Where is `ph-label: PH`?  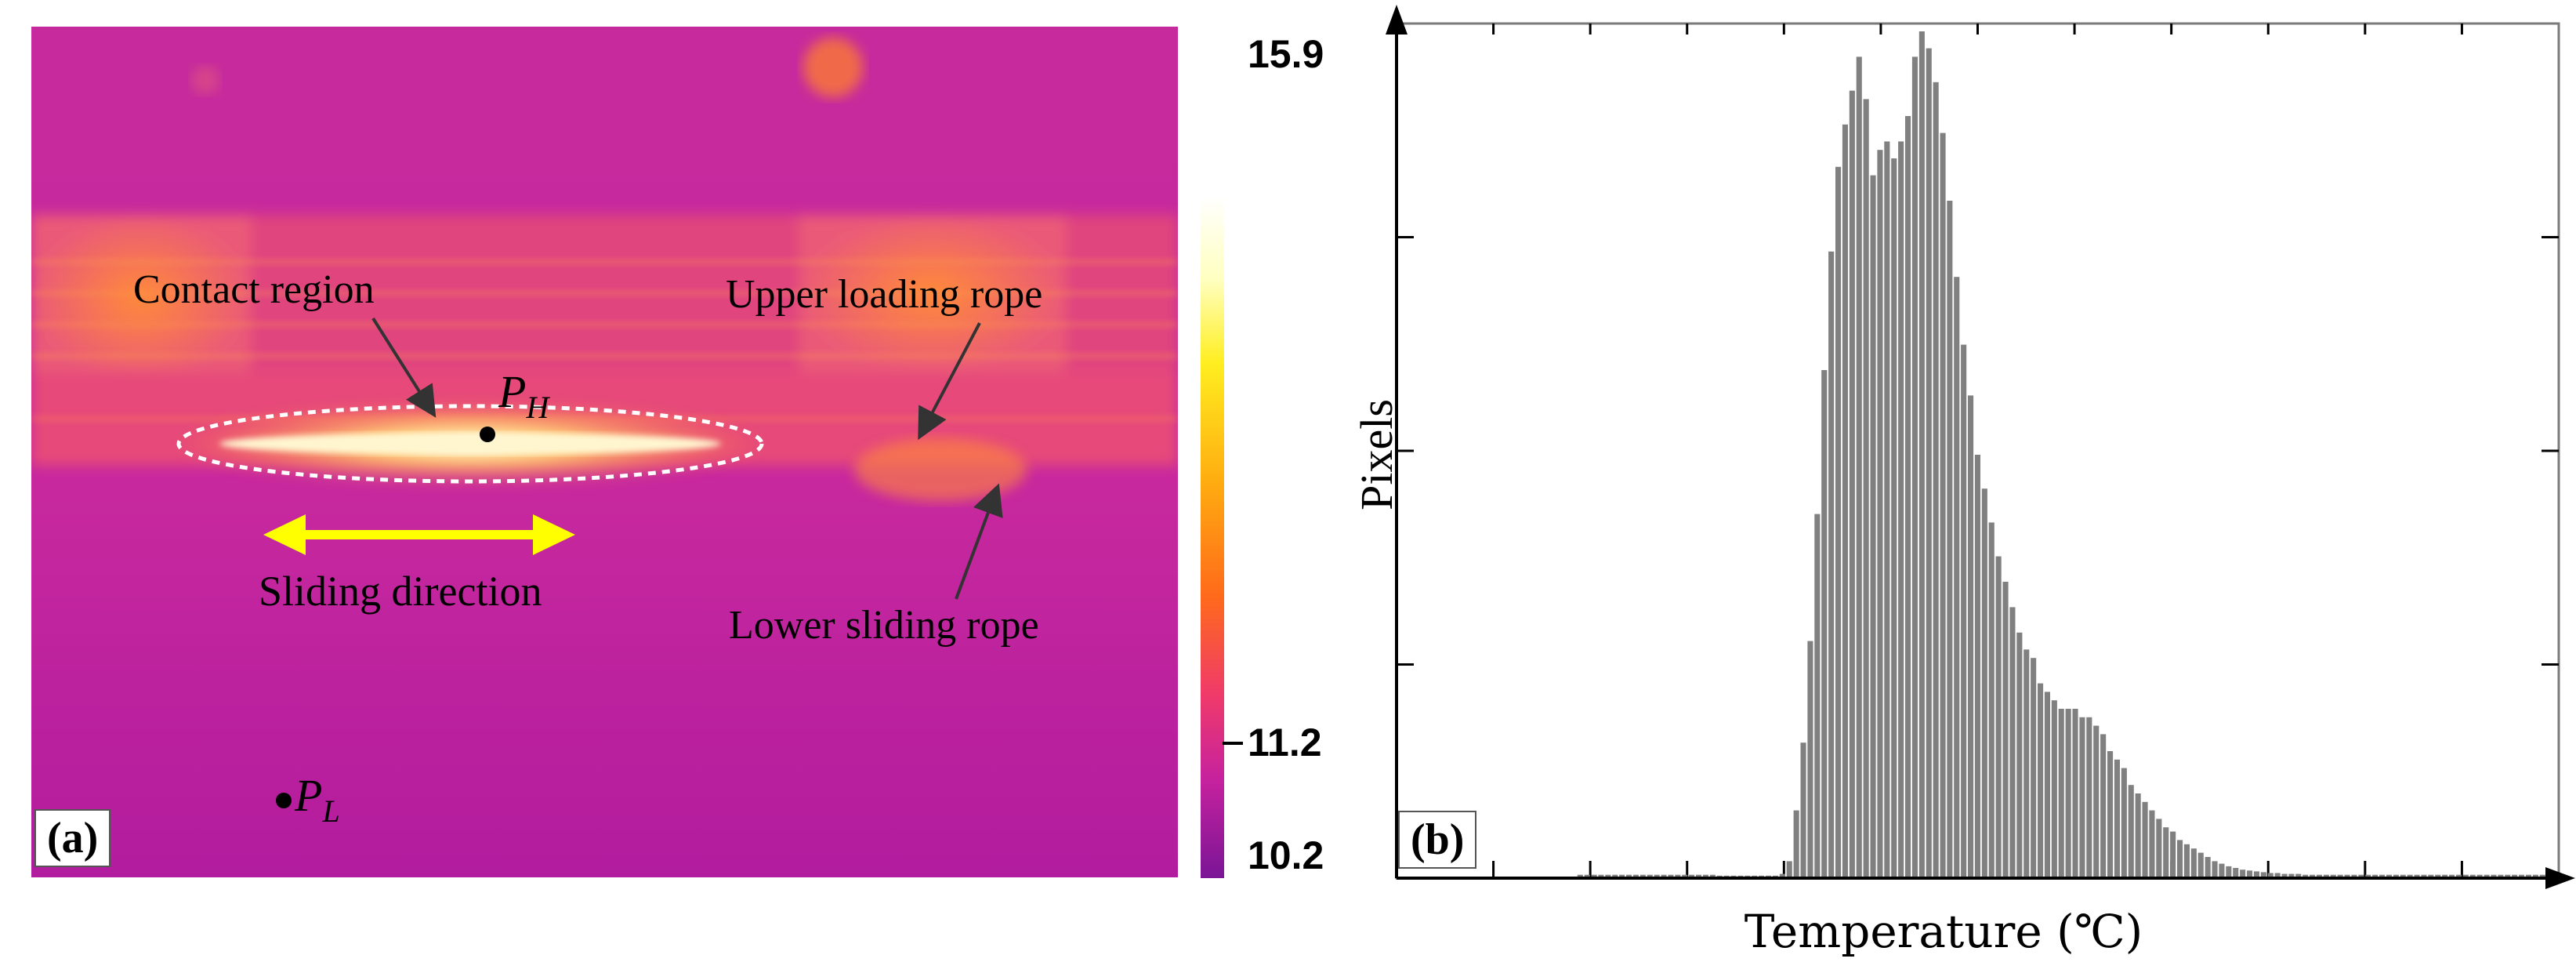
ph-label: PH is located at coordinates (524, 395).